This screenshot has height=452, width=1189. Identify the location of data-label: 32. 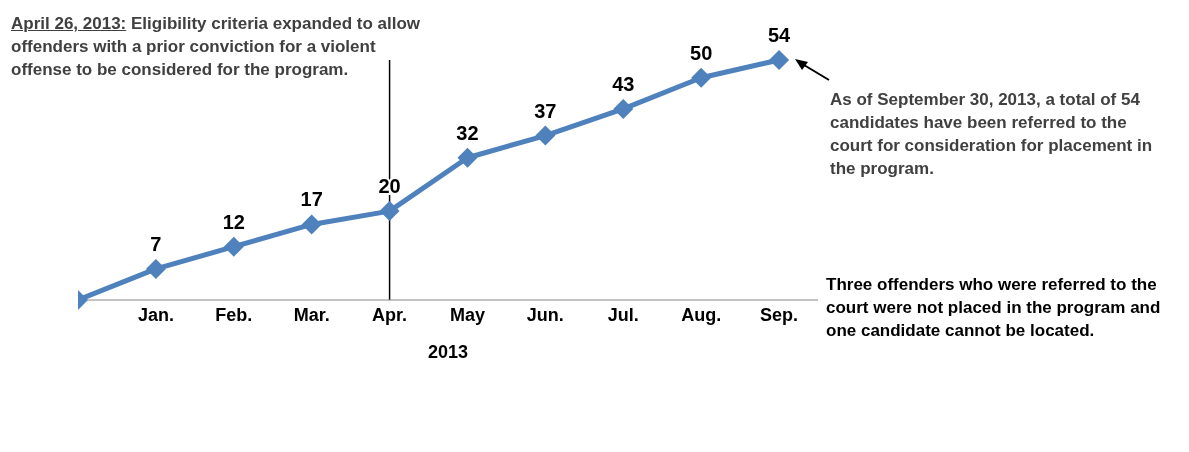
(467, 132).